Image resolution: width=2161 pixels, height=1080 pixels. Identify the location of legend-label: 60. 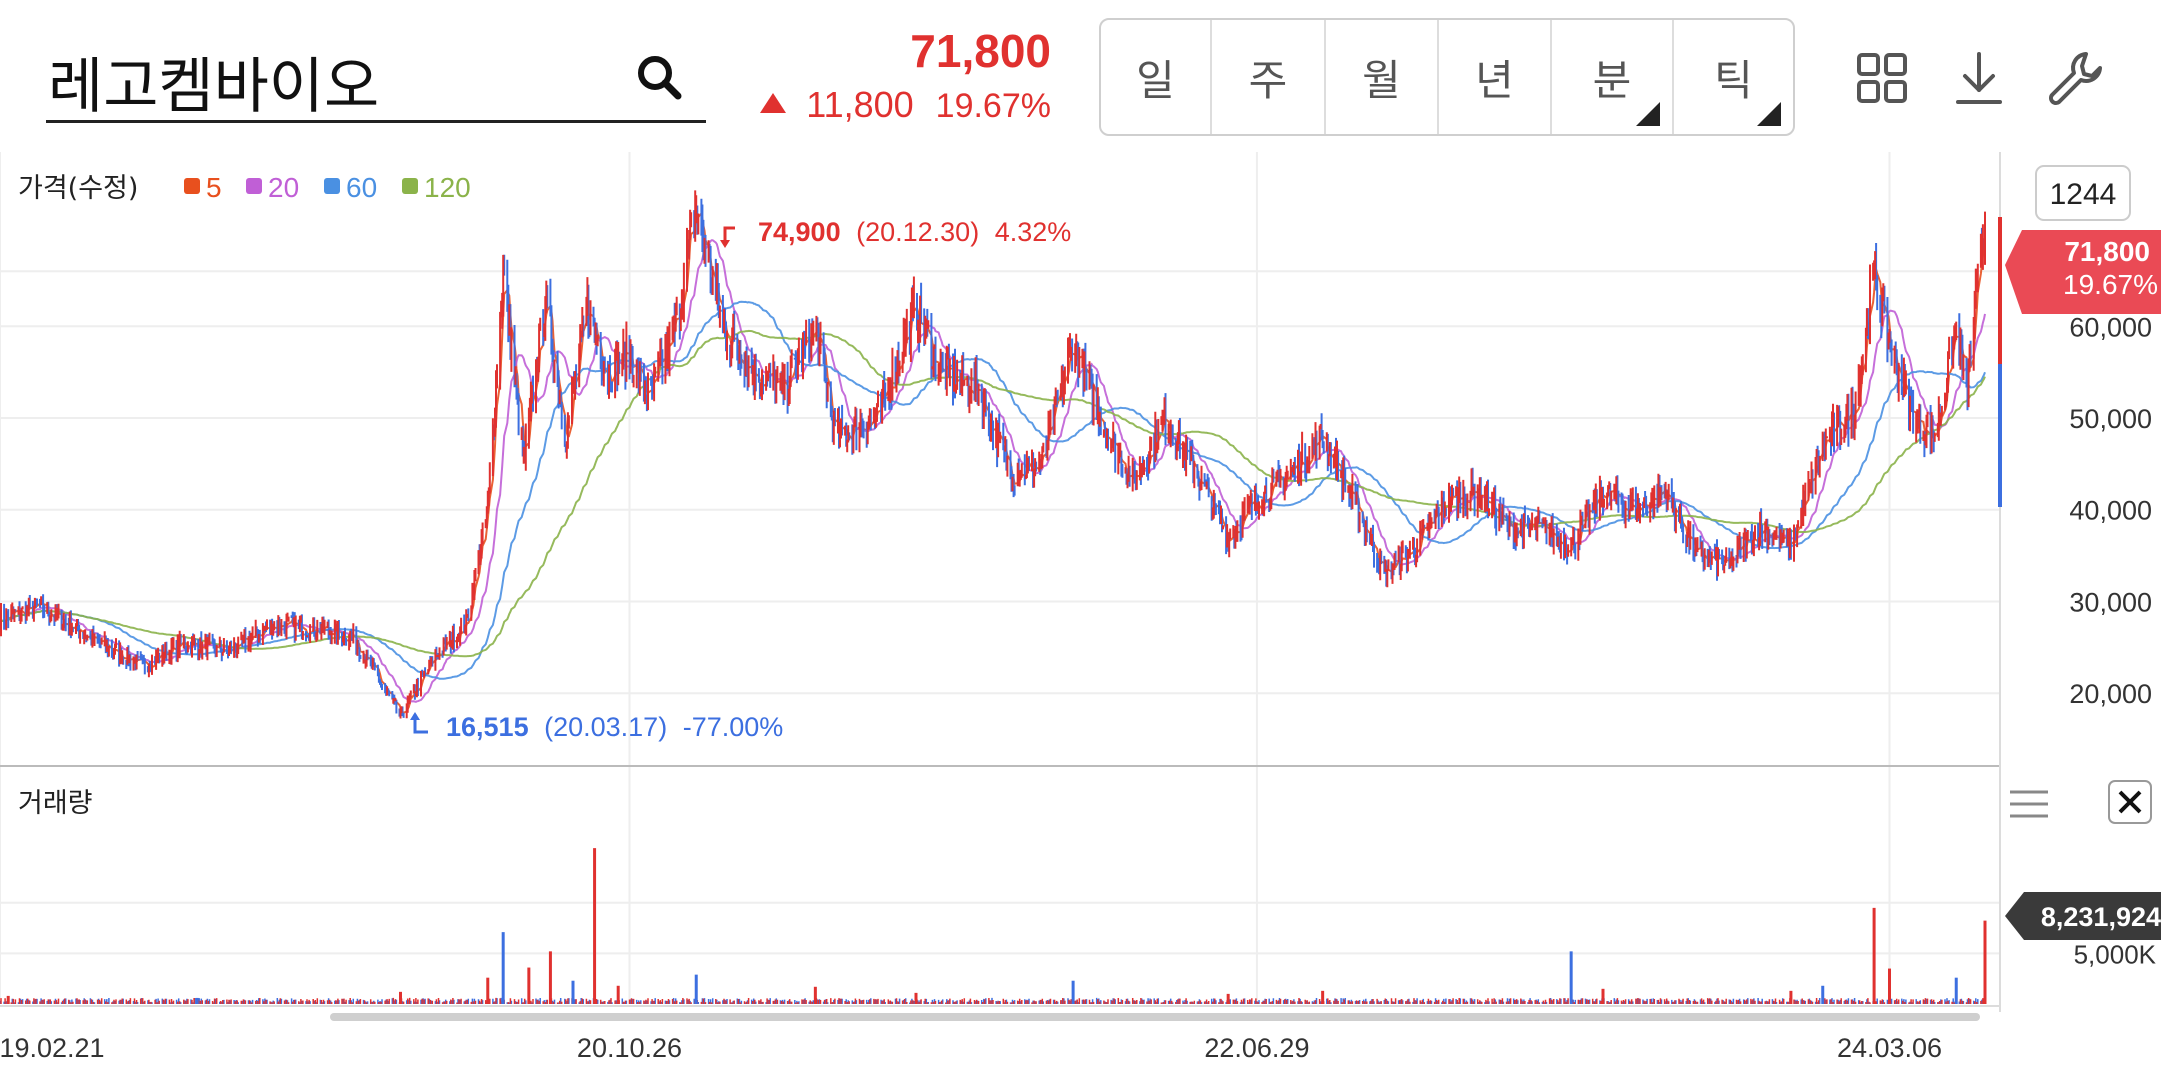
(361, 187).